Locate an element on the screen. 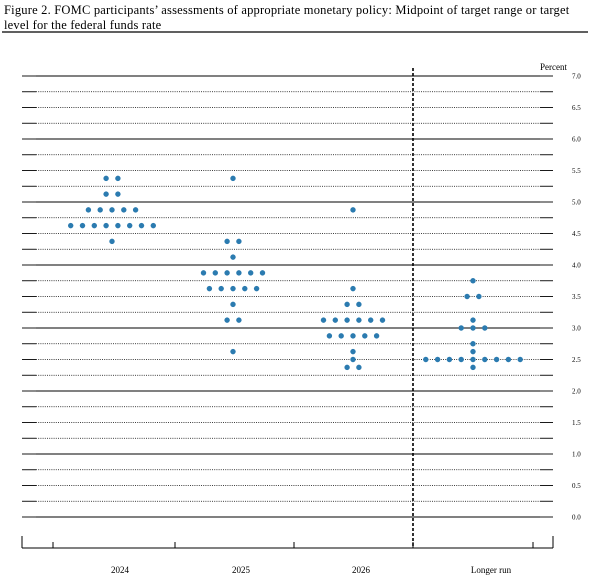 The image size is (590, 579). y-axis-label: Percent is located at coordinates (553, 67).